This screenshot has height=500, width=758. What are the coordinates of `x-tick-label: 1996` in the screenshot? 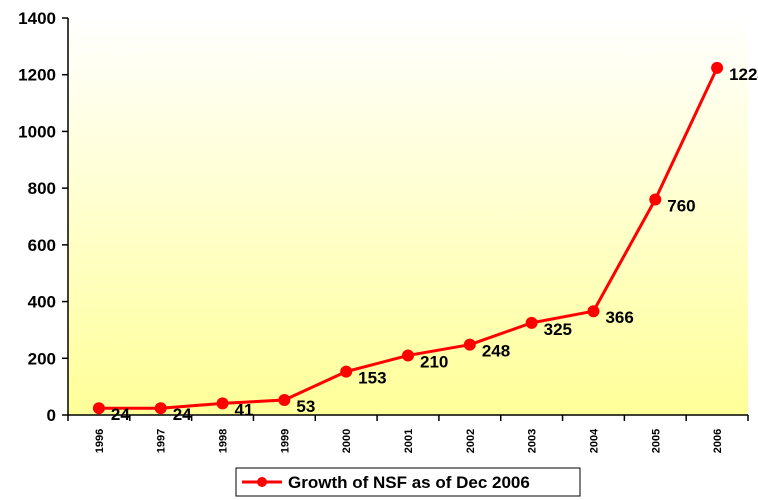 It's located at (100, 441).